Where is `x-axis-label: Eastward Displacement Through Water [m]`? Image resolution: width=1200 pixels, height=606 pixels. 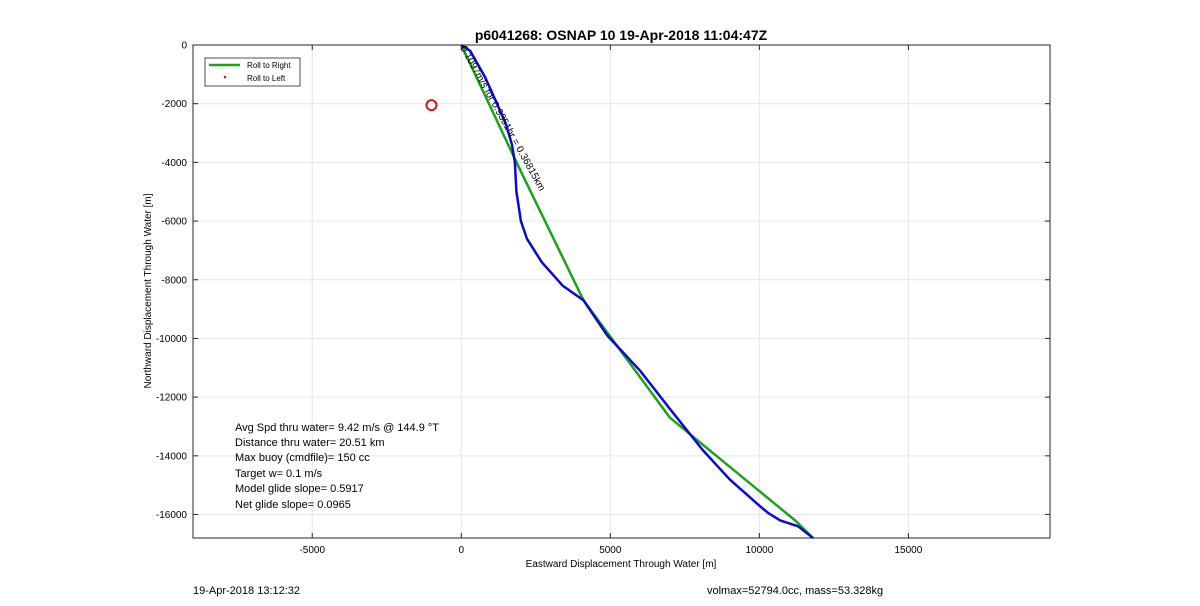 x-axis-label: Eastward Displacement Through Water [m] is located at coordinates (621, 564).